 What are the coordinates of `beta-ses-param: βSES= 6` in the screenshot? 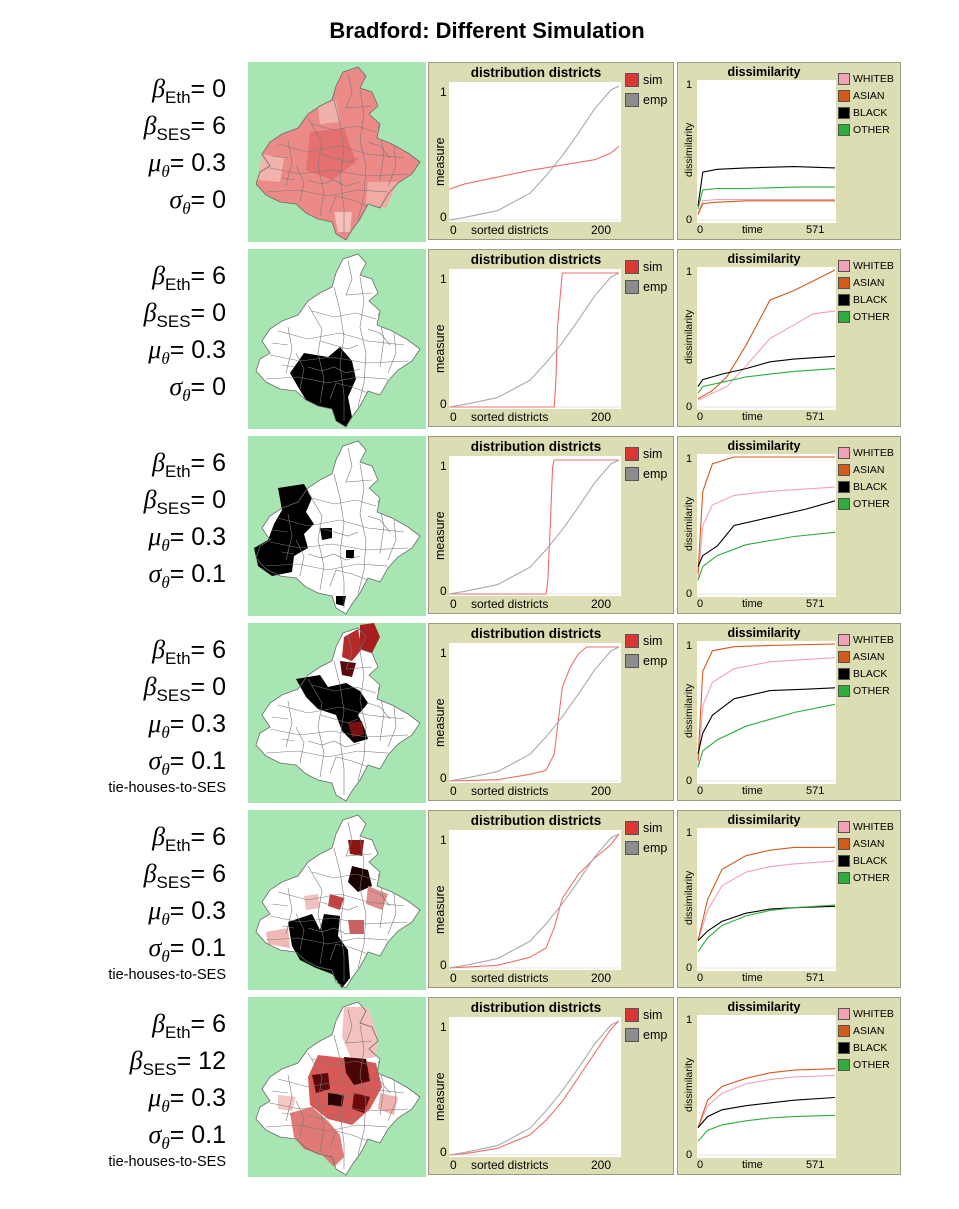 It's located at (185, 128).